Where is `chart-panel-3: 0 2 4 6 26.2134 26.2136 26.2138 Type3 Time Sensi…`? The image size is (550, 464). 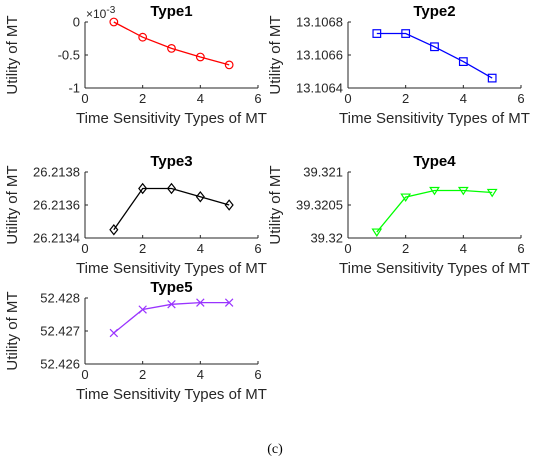 chart-panel-3: 0 2 4 6 26.2134 26.2136 26.2138 Type3 Time Sensi… is located at coordinates (135, 215).